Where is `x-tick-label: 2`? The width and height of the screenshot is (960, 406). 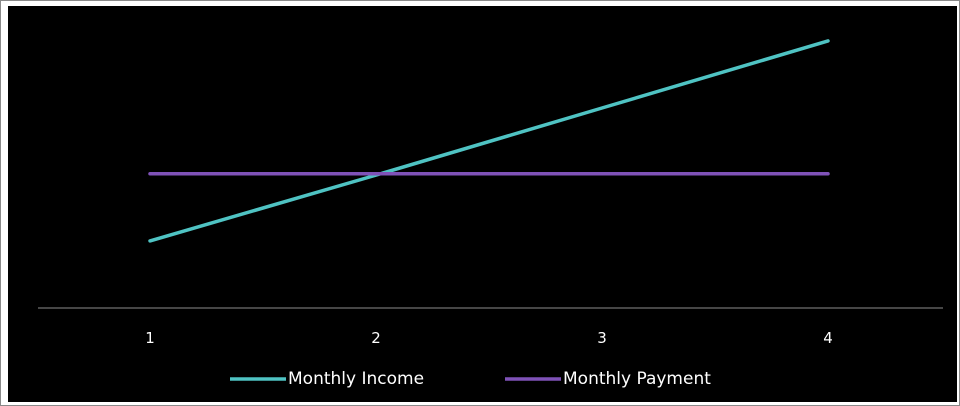
x-tick-label: 2 is located at coordinates (376, 338).